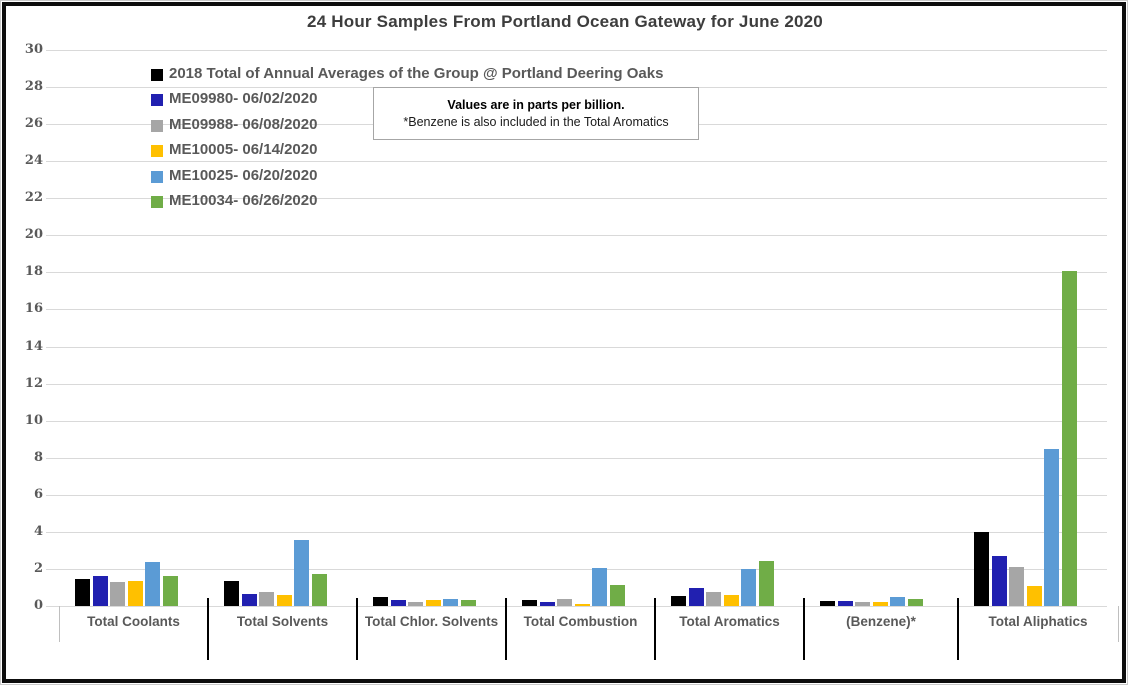  What do you see at coordinates (431, 621) in the screenshot?
I see `category-label: Total Chlor. Solvents` at bounding box center [431, 621].